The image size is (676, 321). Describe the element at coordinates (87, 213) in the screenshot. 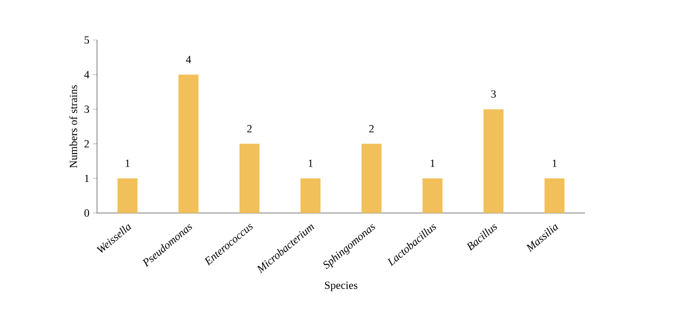

I see `y-tick-label: 0` at that location.